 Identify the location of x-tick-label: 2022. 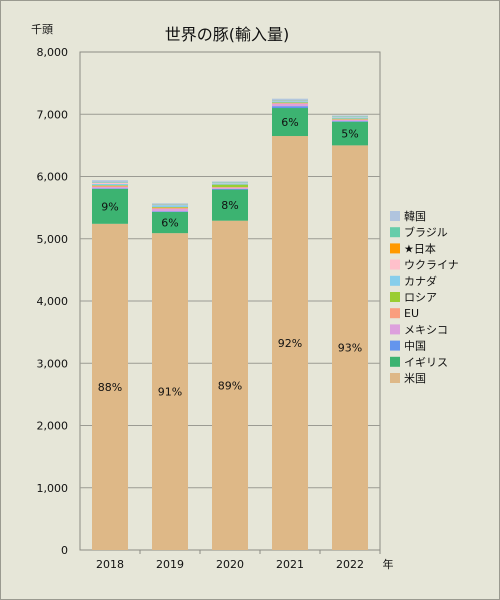
(350, 564).